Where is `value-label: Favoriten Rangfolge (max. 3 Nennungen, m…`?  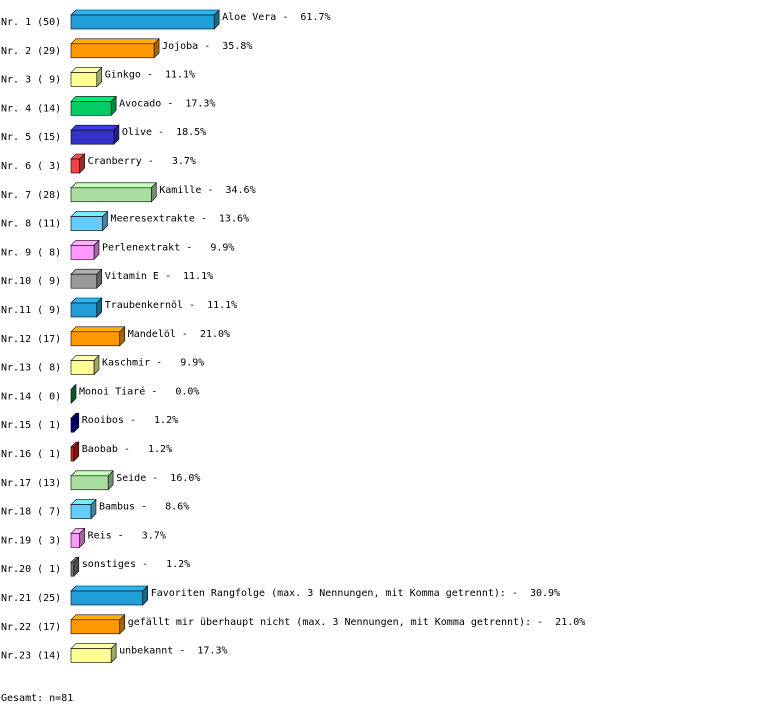 value-label: Favoriten Rangfolge (max. 3 Nennungen, m… is located at coordinates (355, 593).